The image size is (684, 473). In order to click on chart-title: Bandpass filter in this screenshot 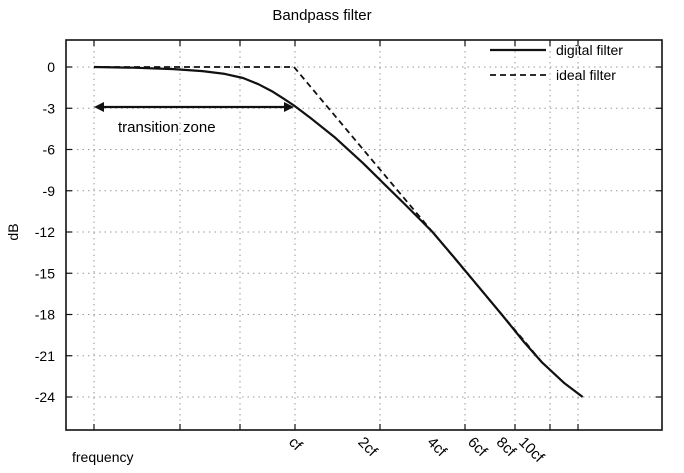, I will do `click(321, 15)`.